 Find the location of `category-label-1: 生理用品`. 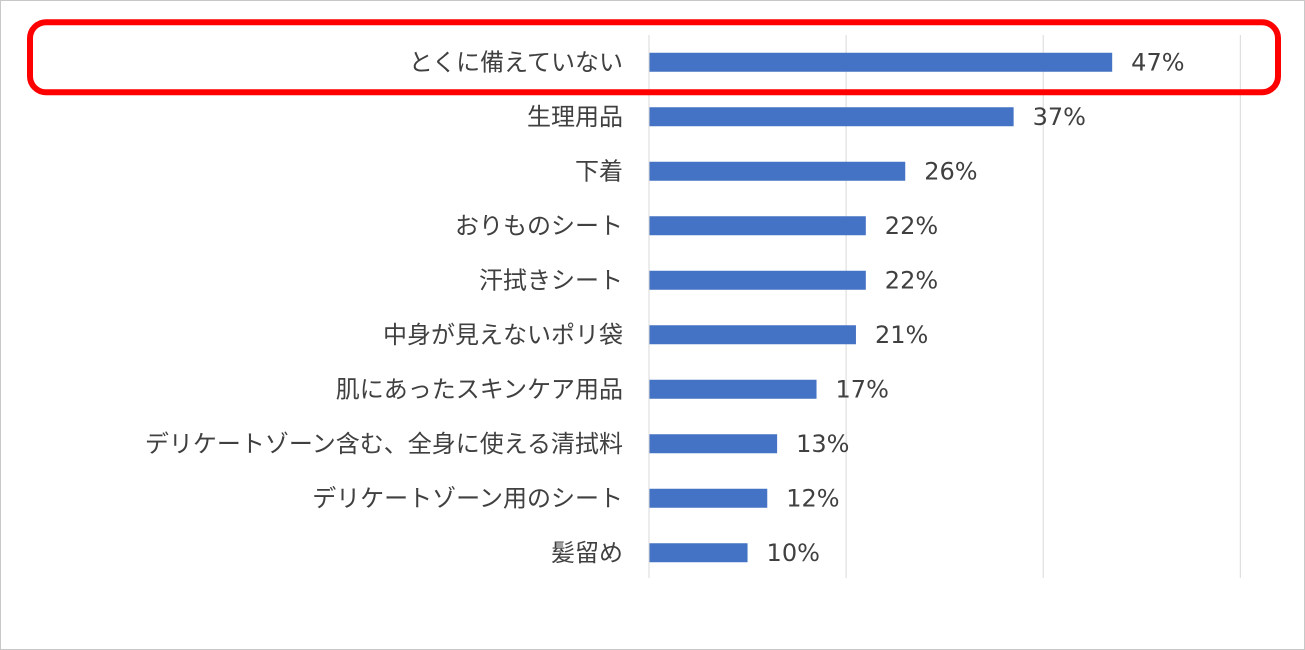

category-label-1: 生理用品 is located at coordinates (575, 117).